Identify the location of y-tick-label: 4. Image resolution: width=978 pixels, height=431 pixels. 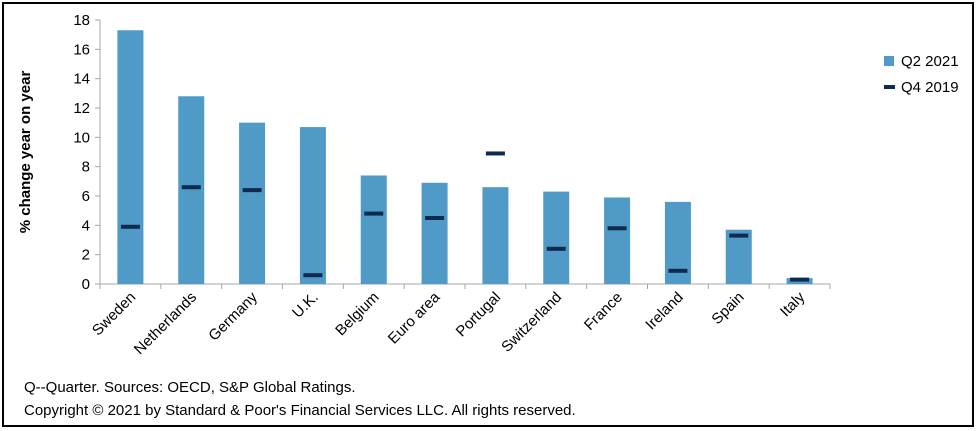
(86, 225).